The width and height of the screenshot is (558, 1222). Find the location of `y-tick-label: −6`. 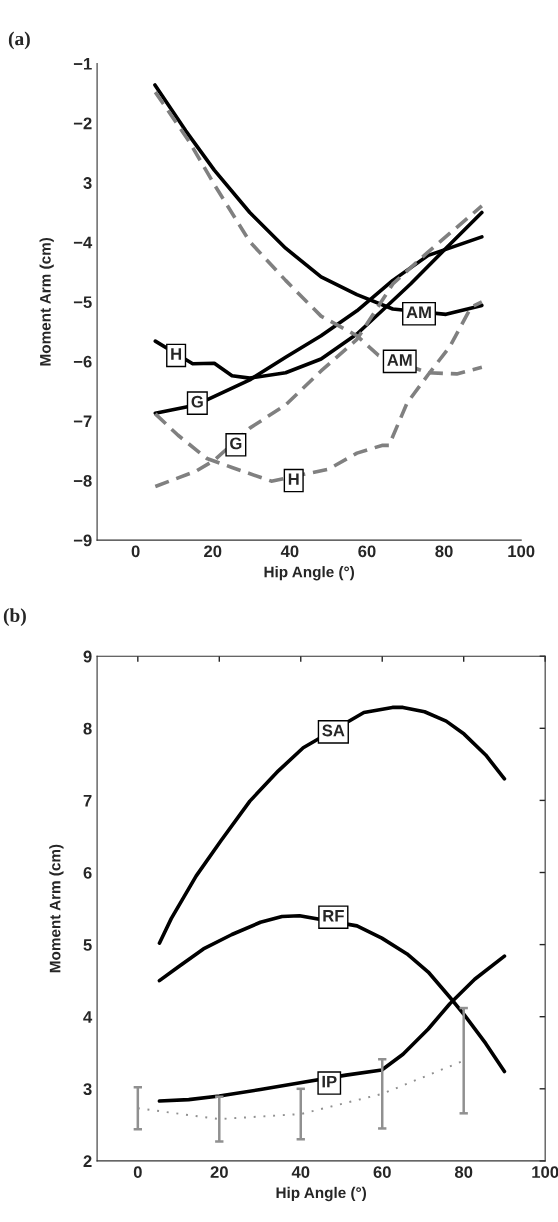

y-tick-label: −6 is located at coordinates (82, 361).